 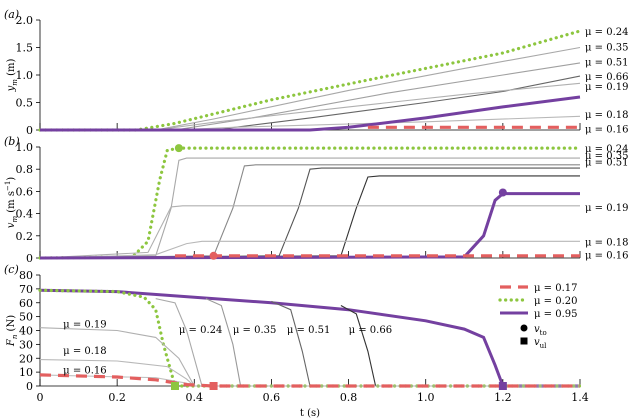 I want to click on x-tick-label: 1.0, so click(x=426, y=397).